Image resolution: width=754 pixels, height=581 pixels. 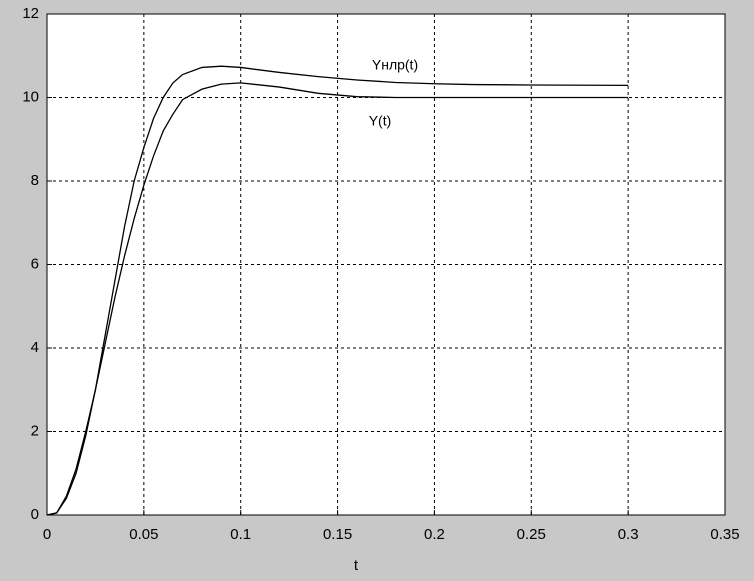 I want to click on y-tick-label: 8, so click(x=35, y=180).